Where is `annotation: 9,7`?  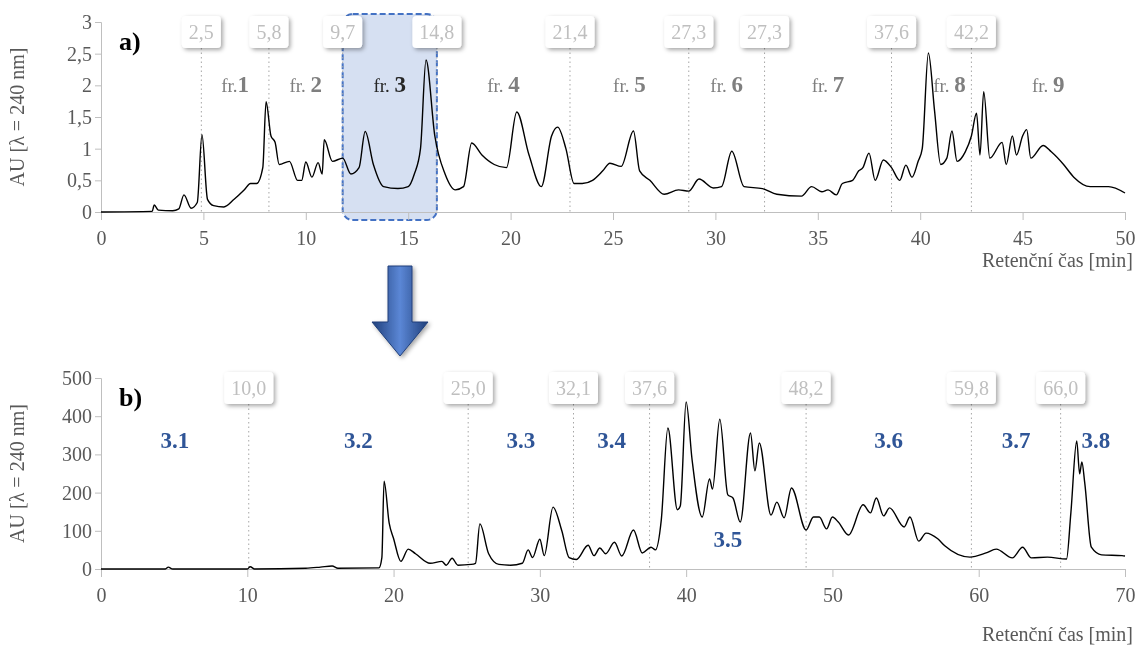 annotation: 9,7 is located at coordinates (343, 32).